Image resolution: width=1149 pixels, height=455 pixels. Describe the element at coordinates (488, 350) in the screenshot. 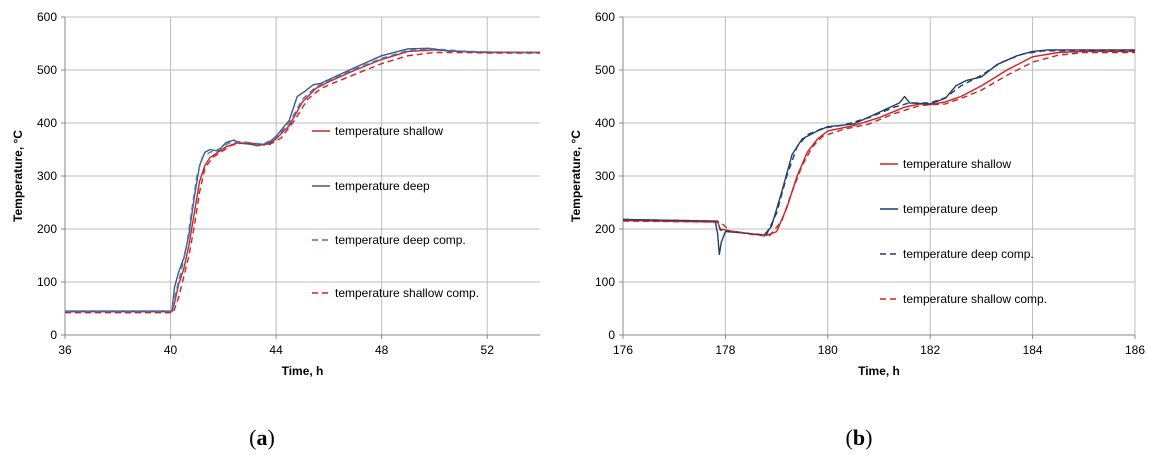

I see `x-tick-label: 52` at that location.